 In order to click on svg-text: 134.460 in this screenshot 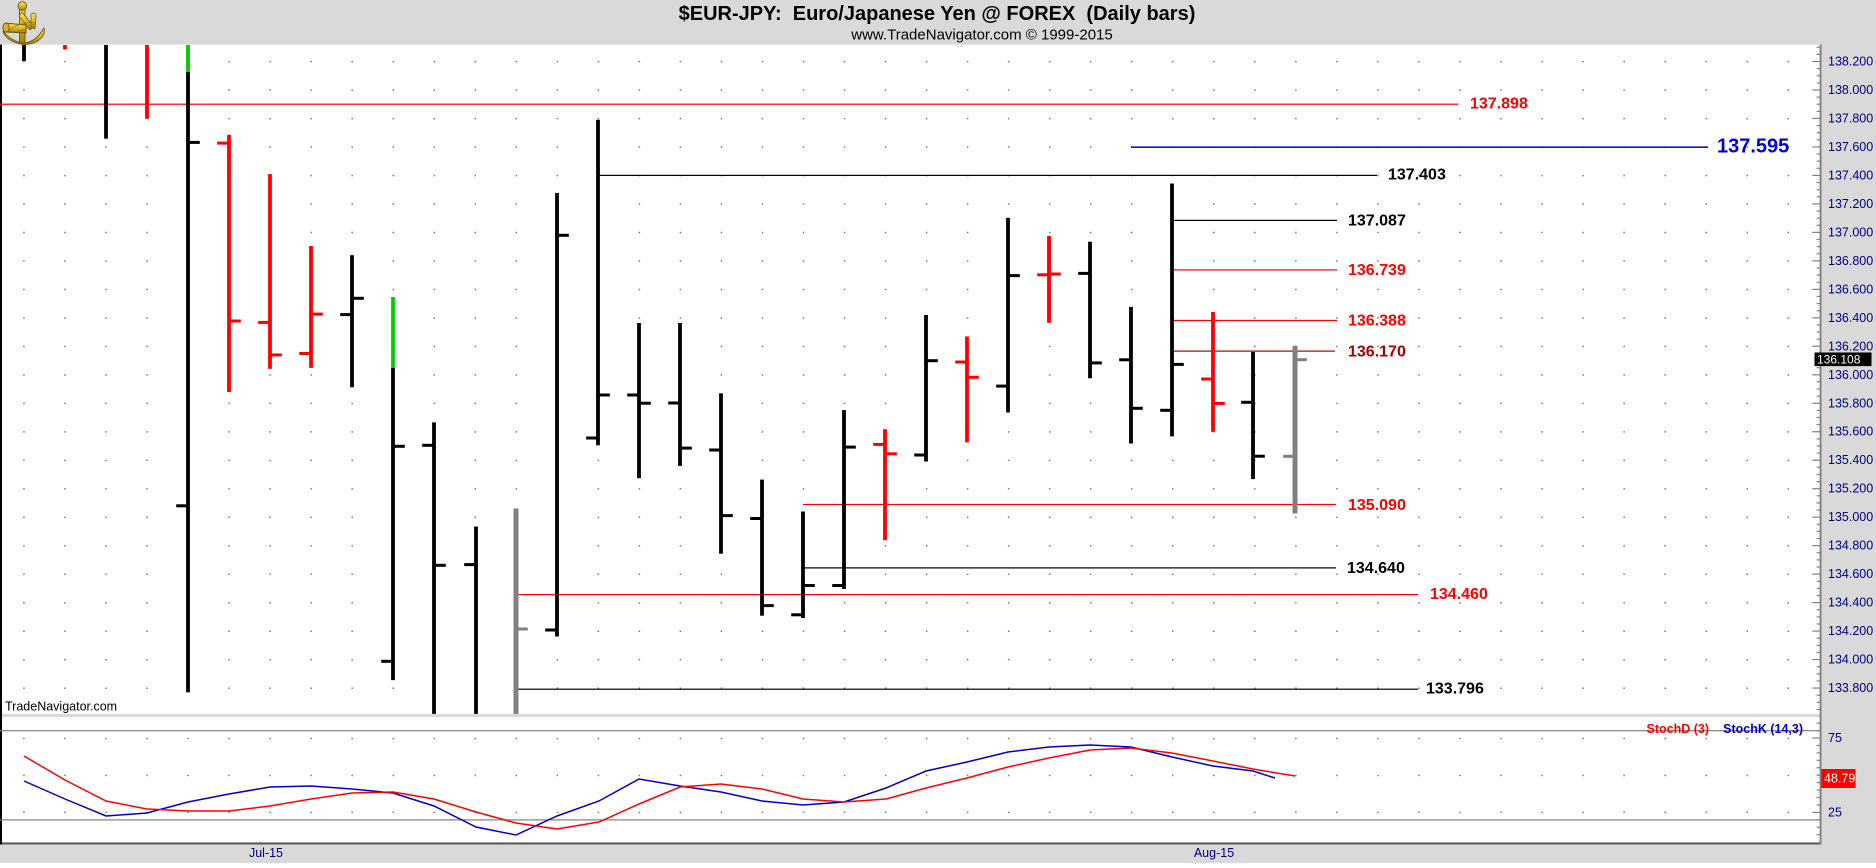, I will do `click(1459, 594)`.